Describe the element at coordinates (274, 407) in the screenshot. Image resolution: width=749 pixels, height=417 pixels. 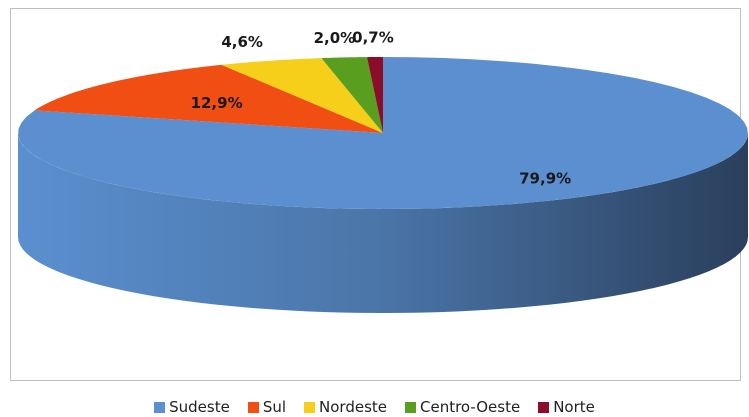
I see `legend-label: Sul` at that location.